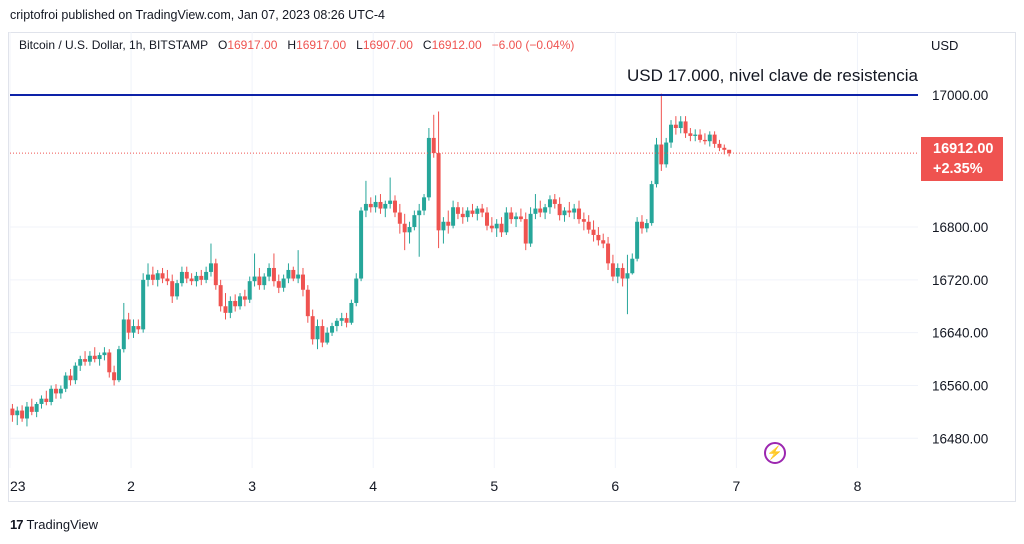 Image resolution: width=1024 pixels, height=544 pixels. I want to click on open-value: 16917.00, so click(252, 45).